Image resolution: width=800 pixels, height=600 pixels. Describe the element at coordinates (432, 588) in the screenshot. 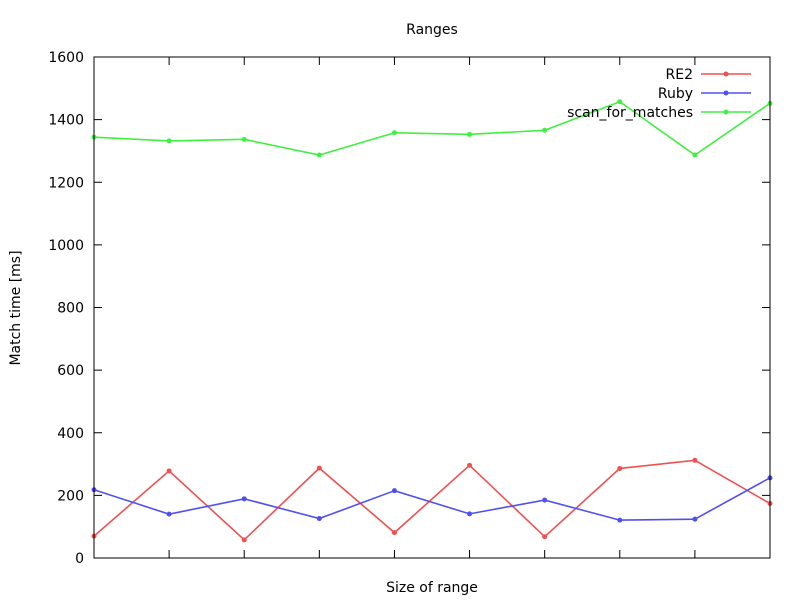

I see `x-axis-label: Size of range` at that location.